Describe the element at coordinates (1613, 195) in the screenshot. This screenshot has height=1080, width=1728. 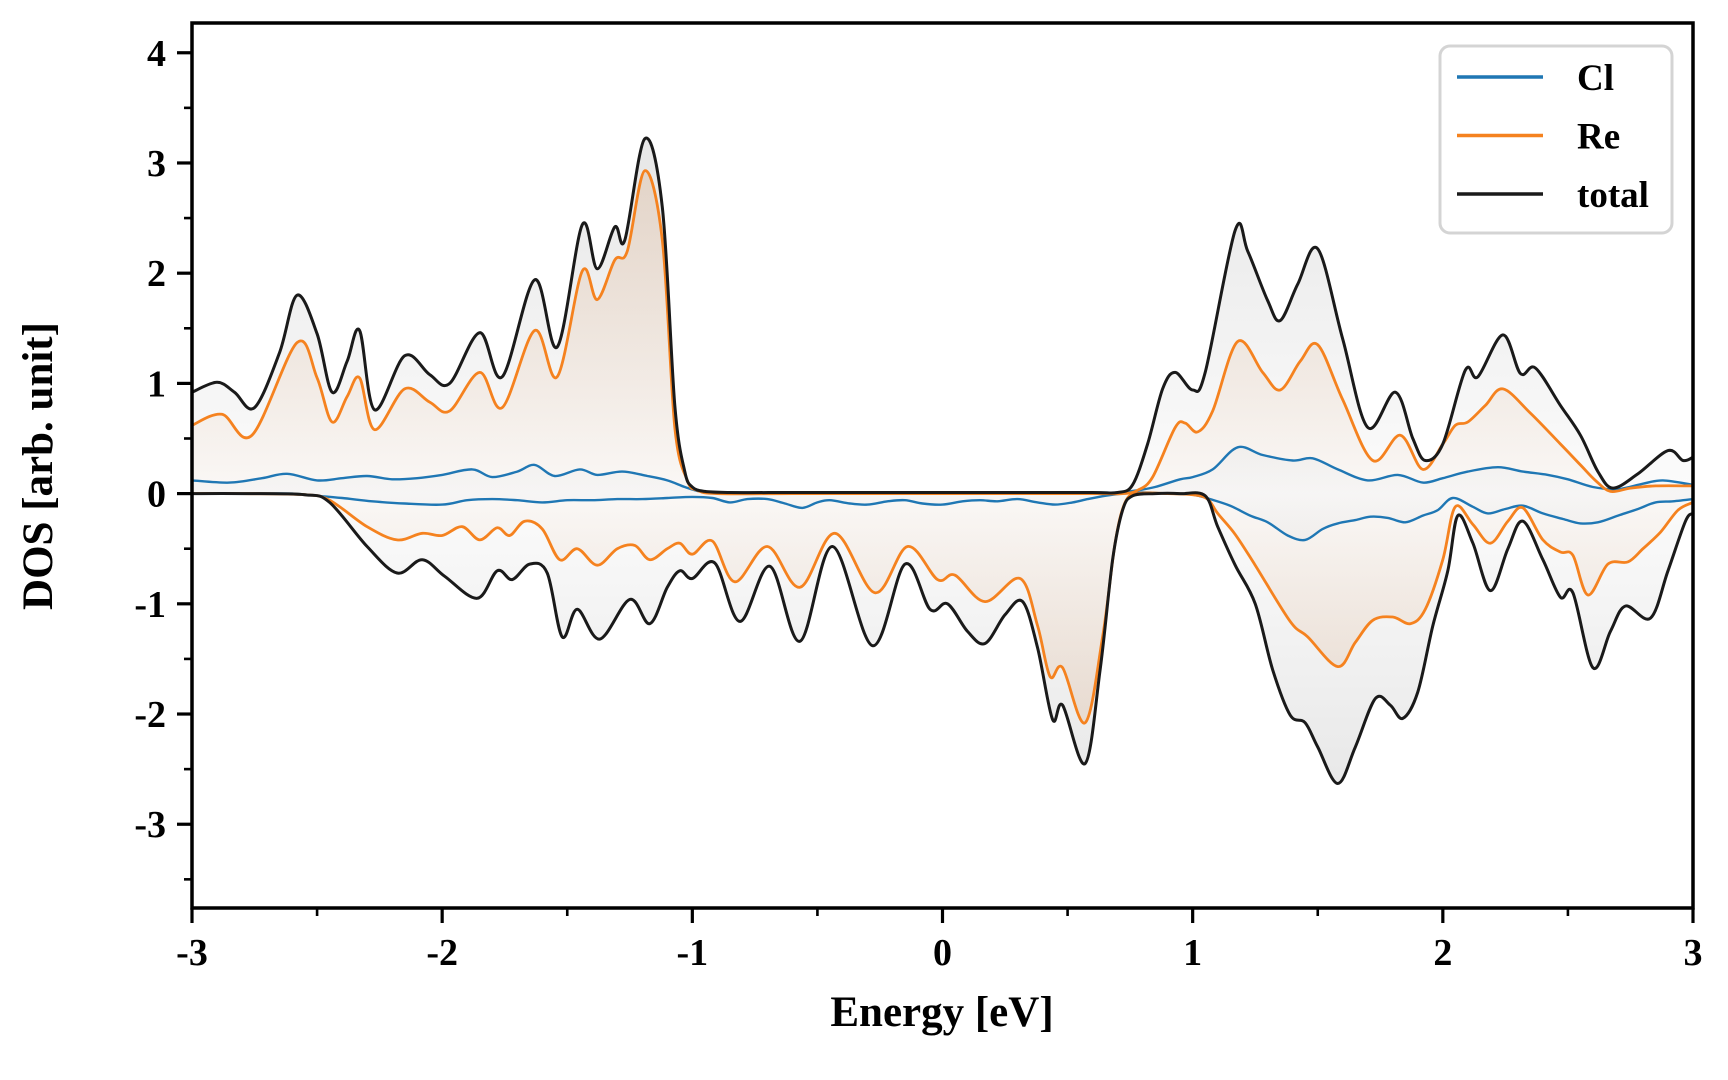
I see `legend-label: total` at that location.